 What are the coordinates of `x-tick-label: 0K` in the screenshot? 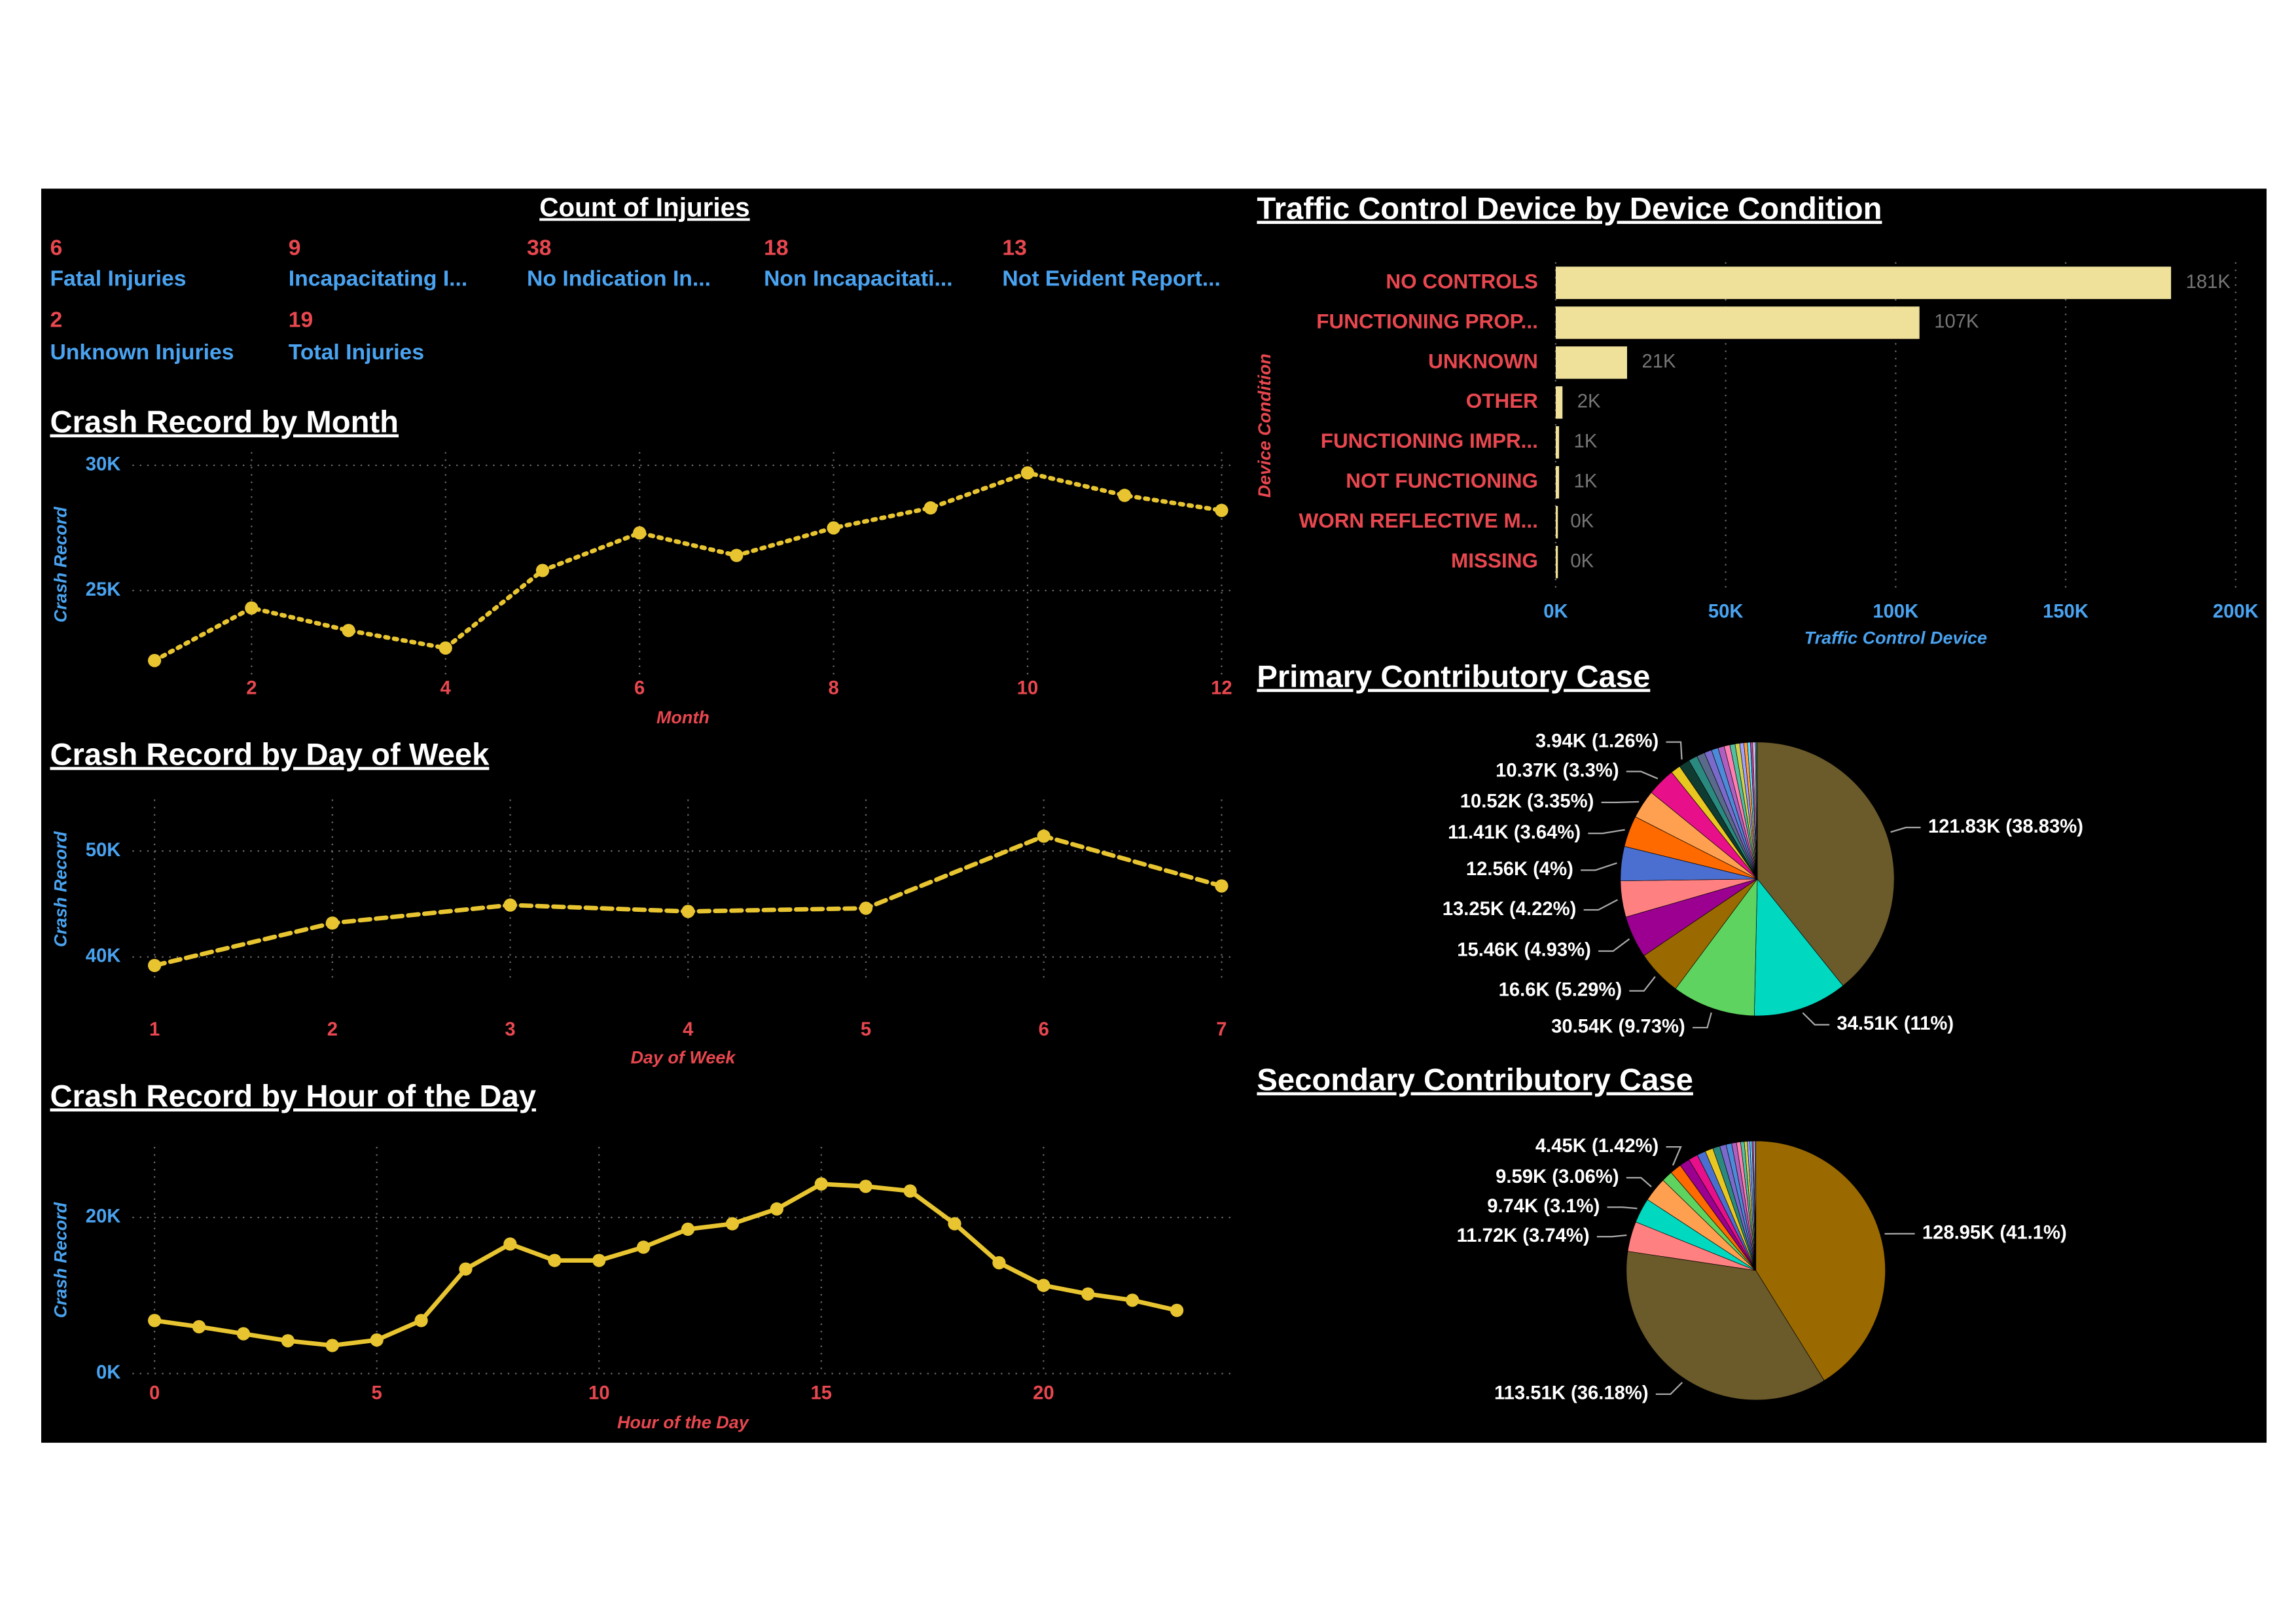 It's located at (1555, 612).